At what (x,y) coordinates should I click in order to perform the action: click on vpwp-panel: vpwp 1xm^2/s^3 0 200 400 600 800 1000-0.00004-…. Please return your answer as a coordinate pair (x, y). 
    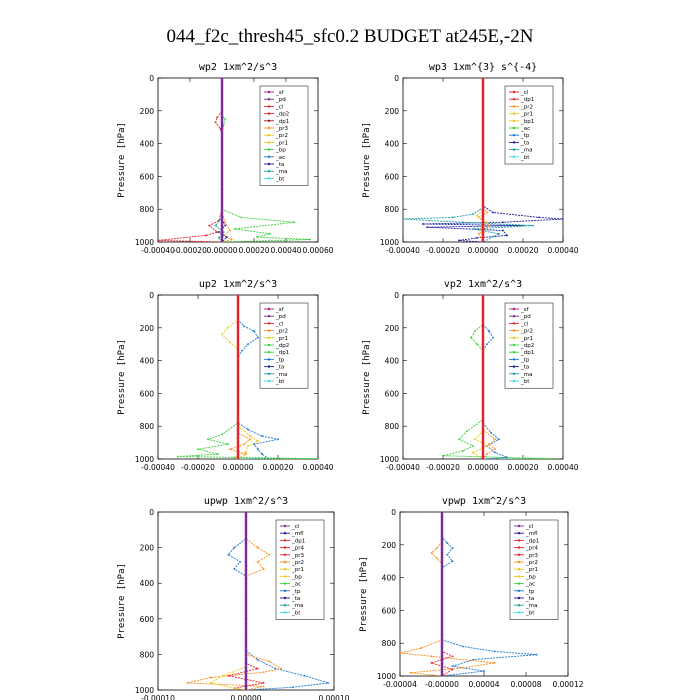
    Looking at the image, I should click on (471, 592).